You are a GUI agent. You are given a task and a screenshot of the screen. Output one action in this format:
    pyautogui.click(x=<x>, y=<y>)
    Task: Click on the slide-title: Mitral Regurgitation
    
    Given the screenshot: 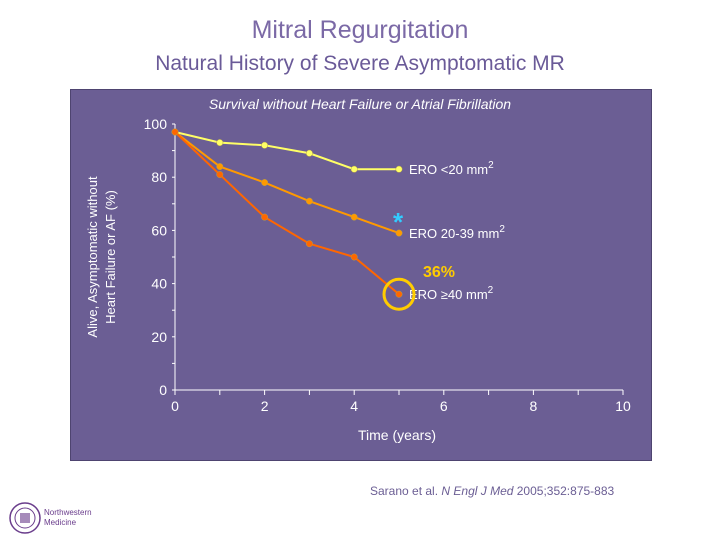 What is the action you would take?
    pyautogui.click(x=360, y=30)
    